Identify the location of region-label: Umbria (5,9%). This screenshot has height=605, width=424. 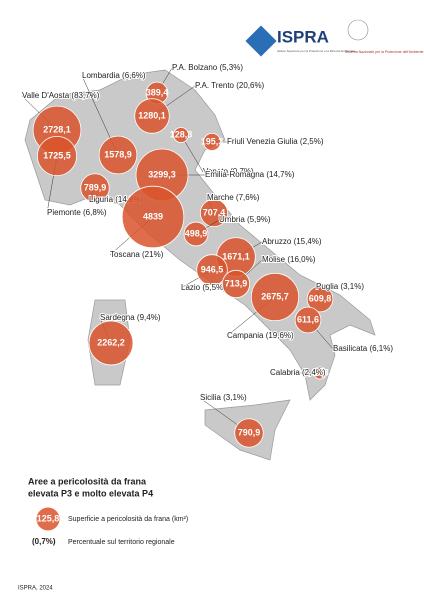
(245, 219).